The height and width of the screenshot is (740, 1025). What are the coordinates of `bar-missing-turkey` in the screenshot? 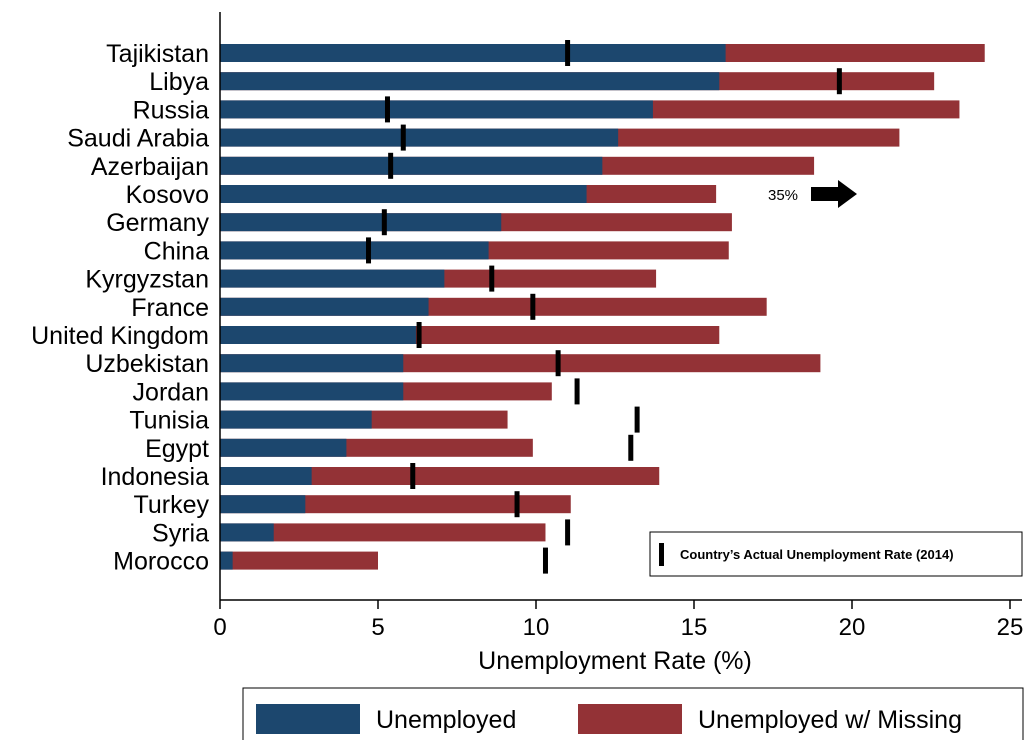 It's located at (395, 504).